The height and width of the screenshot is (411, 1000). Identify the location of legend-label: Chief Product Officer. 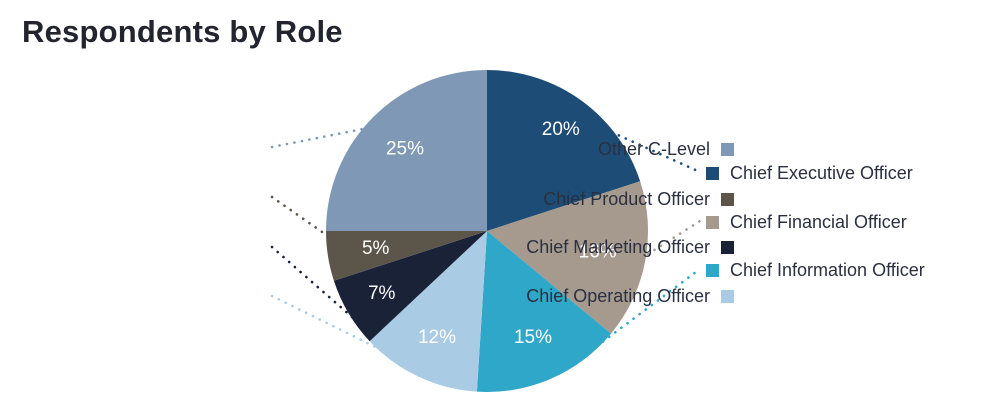
(626, 198).